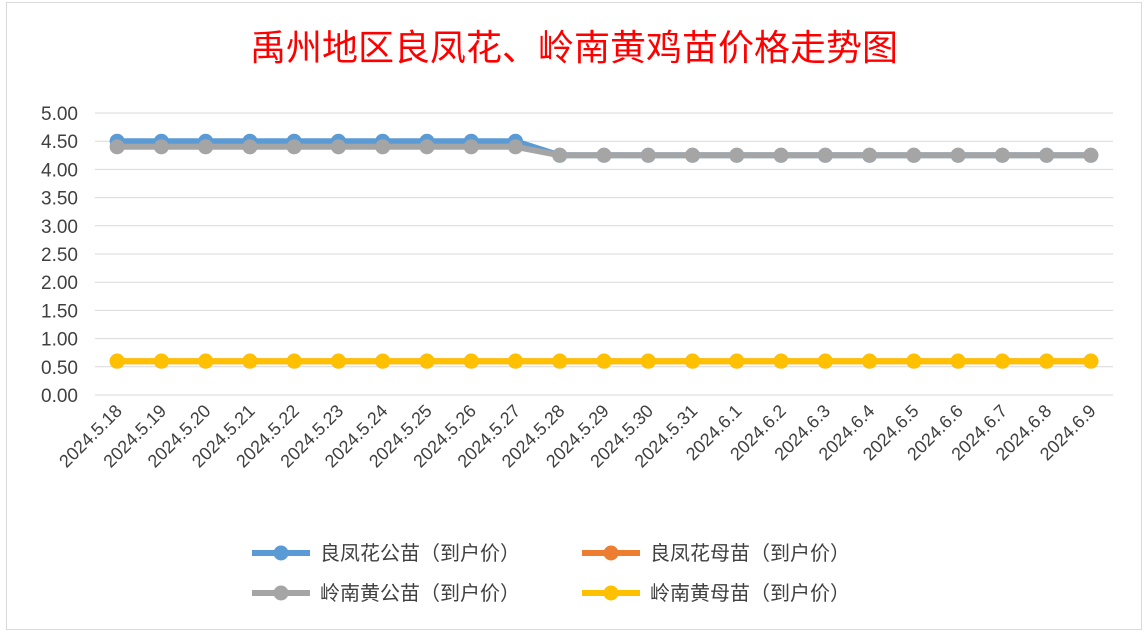 This screenshot has width=1148, height=637. I want to click on legend-label: 良凤花公苗（到户价）, so click(420, 553).